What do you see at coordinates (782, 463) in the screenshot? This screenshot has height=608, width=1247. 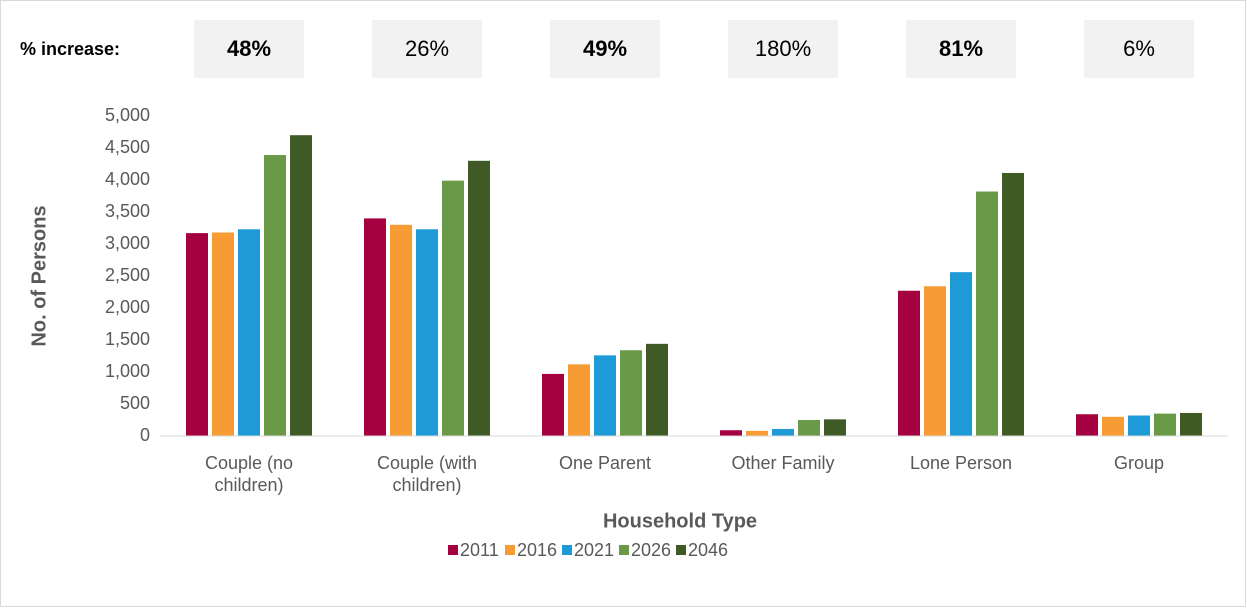 I see `x-tick-label: Other Family` at bounding box center [782, 463].